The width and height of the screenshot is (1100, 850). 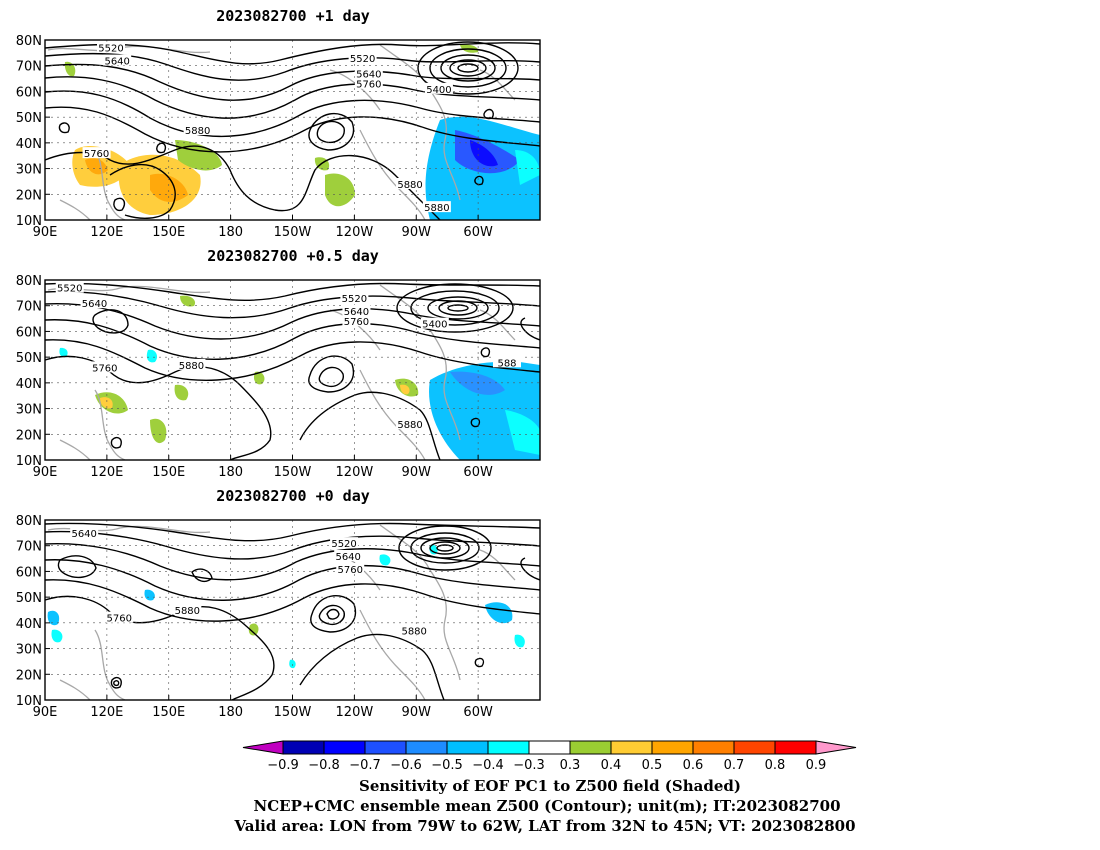 What do you see at coordinates (406, 765) in the screenshot?
I see `colorbar-label: −0.6` at bounding box center [406, 765].